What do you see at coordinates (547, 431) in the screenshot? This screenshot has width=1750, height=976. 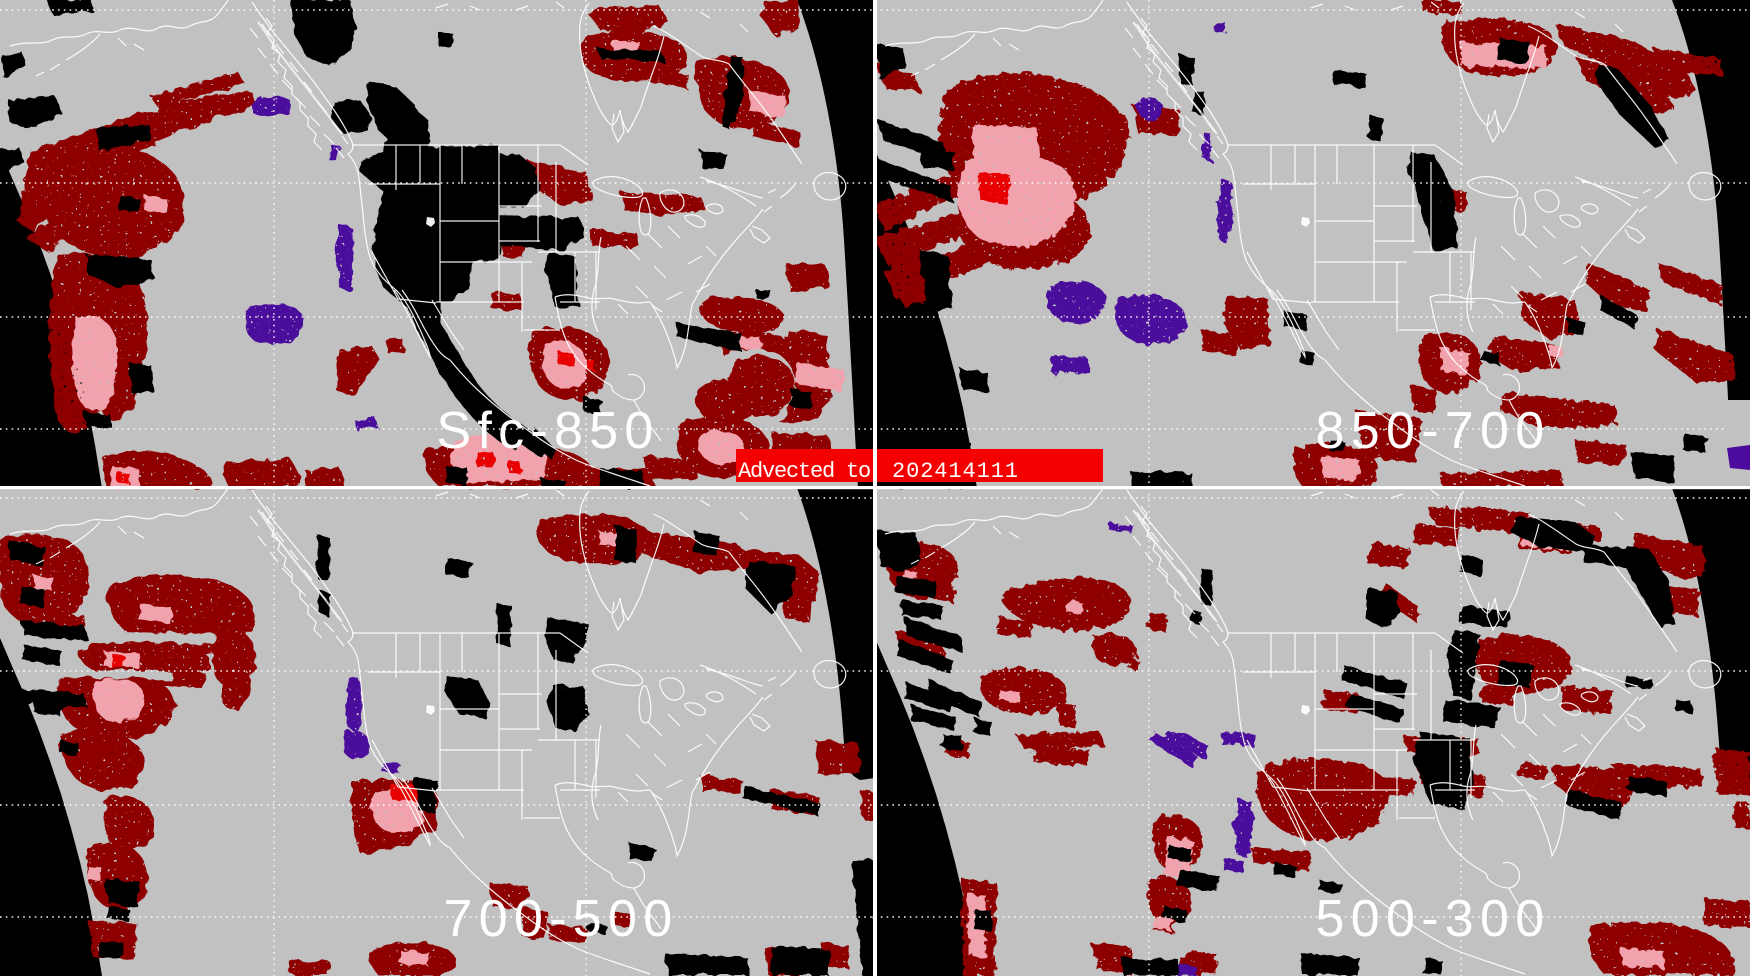 I see `svg-text: Sfc-850` at bounding box center [547, 431].